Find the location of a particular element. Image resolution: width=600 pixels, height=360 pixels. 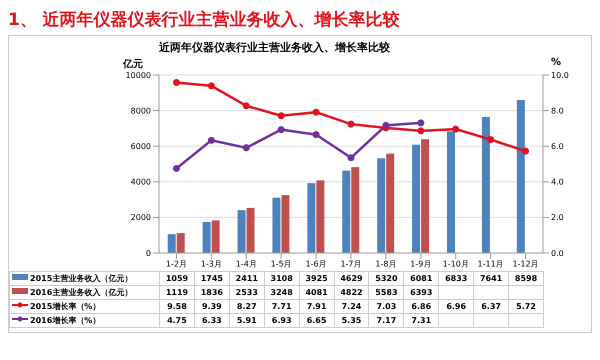

data-label: 5320 is located at coordinates (386, 279).